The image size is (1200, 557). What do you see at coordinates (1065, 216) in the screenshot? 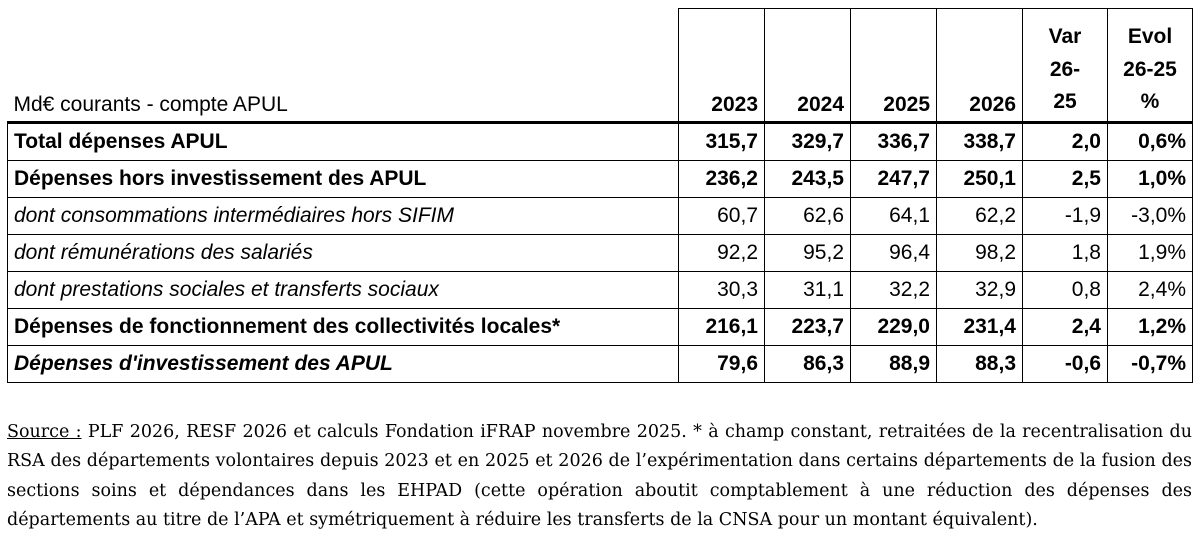
I see `cell-var: -1,9` at bounding box center [1065, 216].